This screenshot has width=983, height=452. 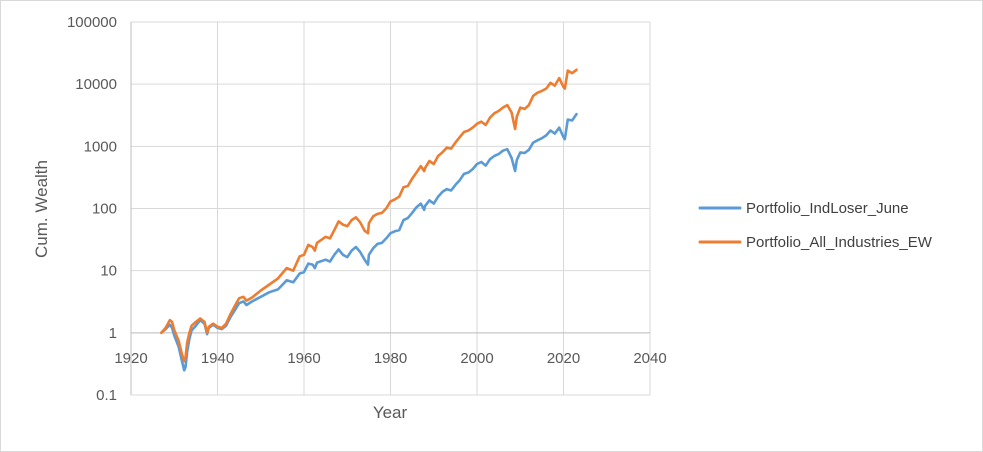 I want to click on x-tick-label: 1960, so click(x=303, y=358).